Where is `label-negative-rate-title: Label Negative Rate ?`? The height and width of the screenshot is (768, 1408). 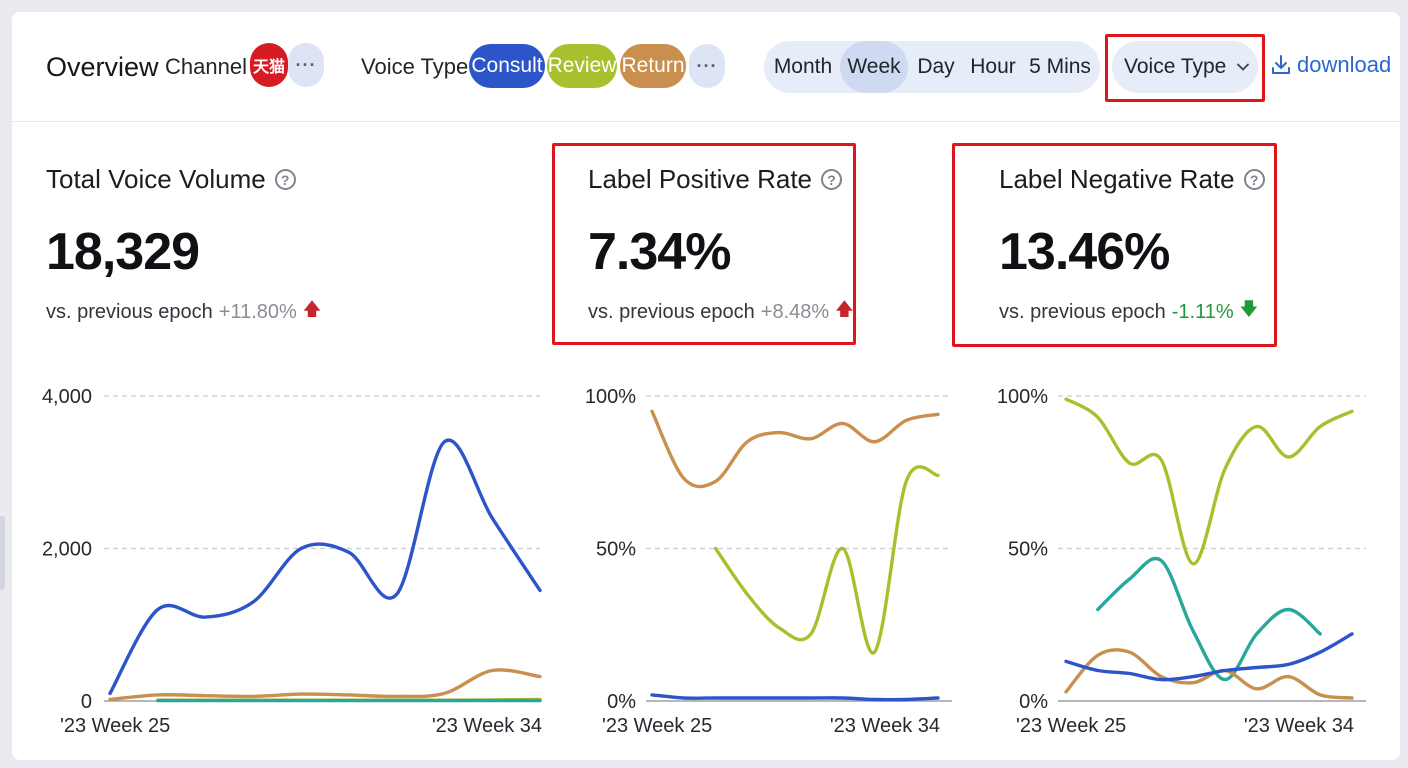
label-negative-rate-title: Label Negative Rate ? is located at coordinates (1132, 179).